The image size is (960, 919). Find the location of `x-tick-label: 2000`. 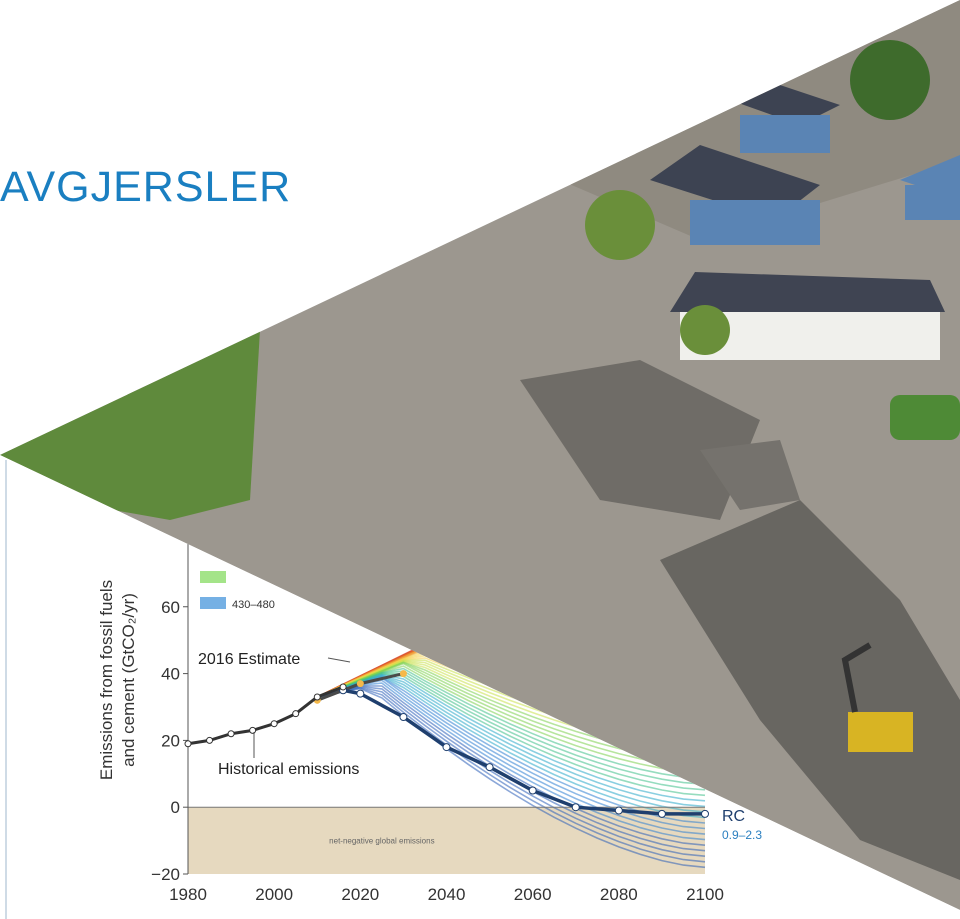

x-tick-label: 2000 is located at coordinates (274, 894).